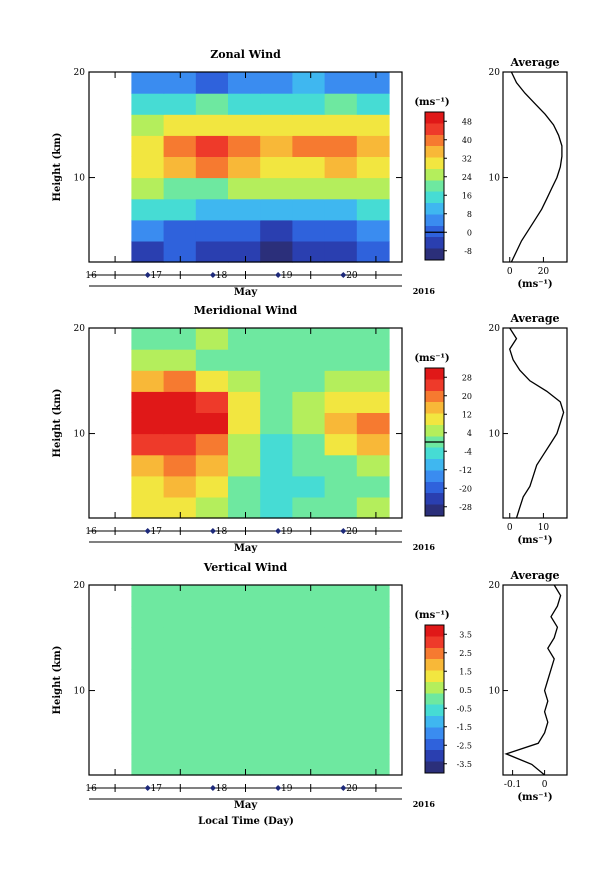 The width and height of the screenshot is (616, 876). Describe the element at coordinates (469, 232) in the screenshot. I see `colorbar-tick-label: 0` at that location.